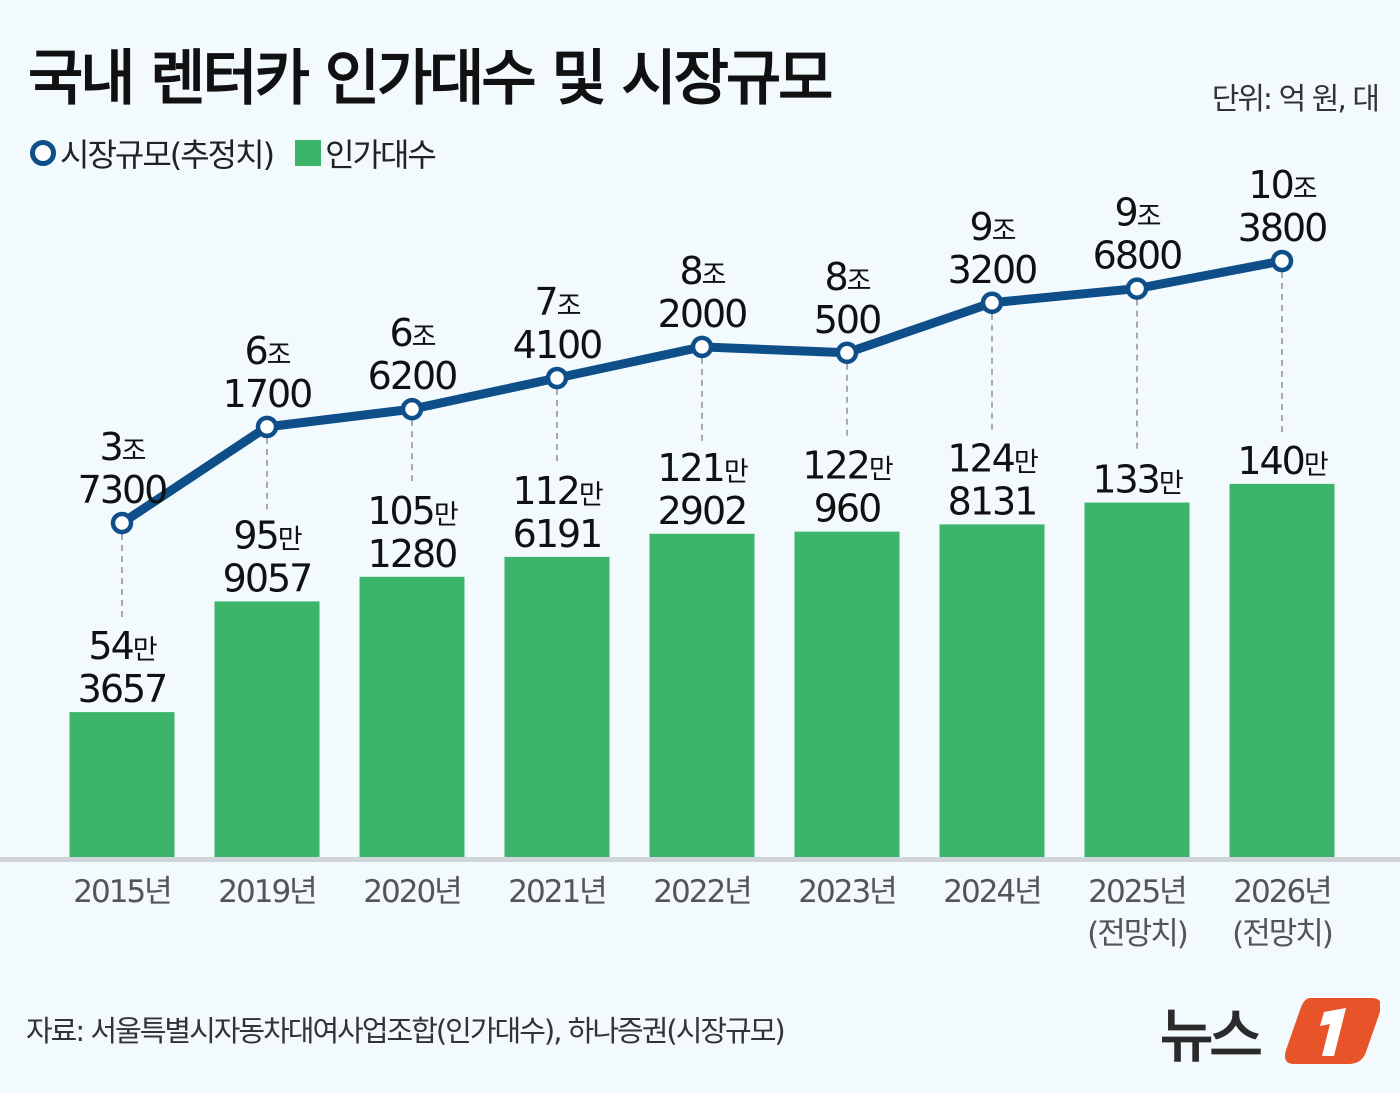 The image size is (1400, 1093). What do you see at coordinates (267, 372) in the screenshot?
I see `line-value-label: 6조 1700` at bounding box center [267, 372].